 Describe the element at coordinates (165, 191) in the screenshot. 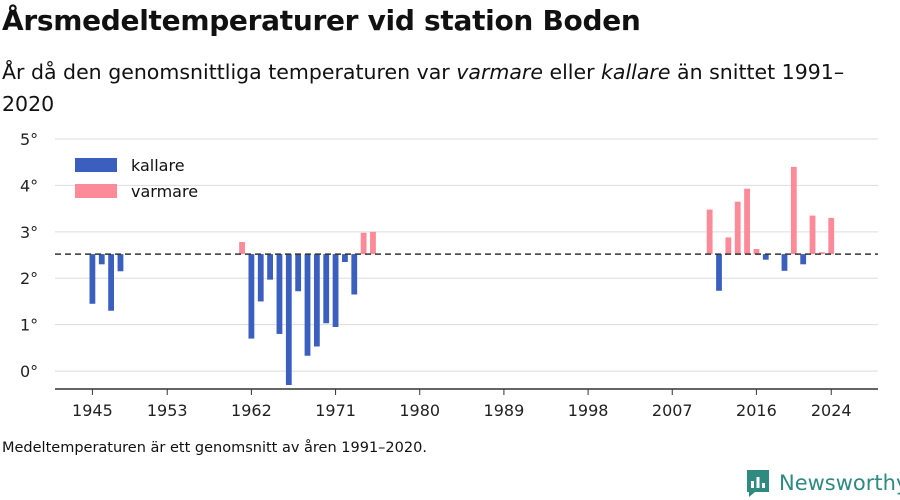

I see `legend-label-varmare: varmare` at that location.